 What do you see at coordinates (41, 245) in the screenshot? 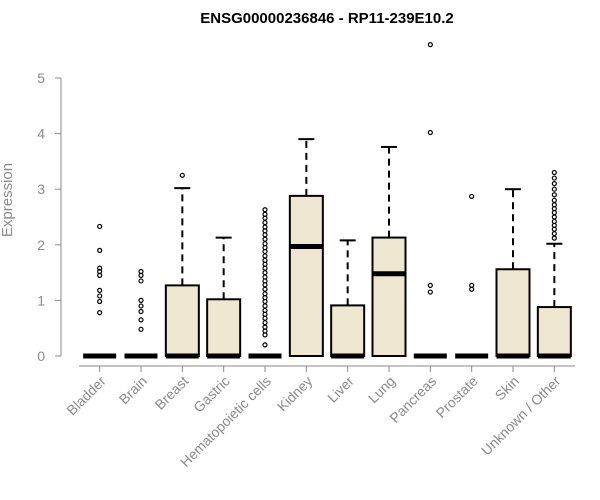
I see `y-tick-label: 2` at bounding box center [41, 245].